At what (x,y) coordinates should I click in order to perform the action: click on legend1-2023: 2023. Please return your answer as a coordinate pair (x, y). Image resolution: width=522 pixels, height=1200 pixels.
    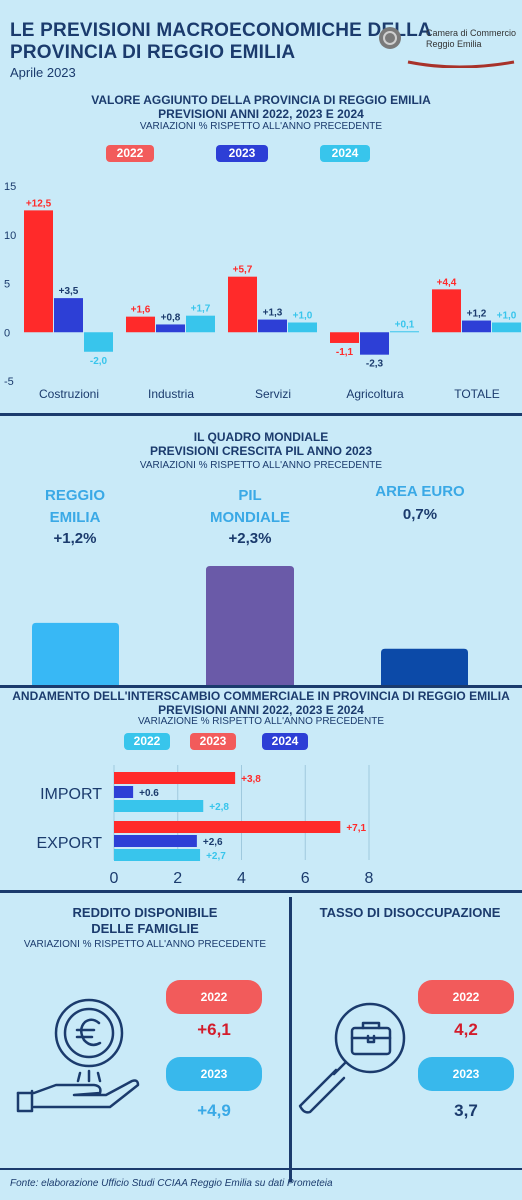
    Looking at the image, I should click on (242, 153).